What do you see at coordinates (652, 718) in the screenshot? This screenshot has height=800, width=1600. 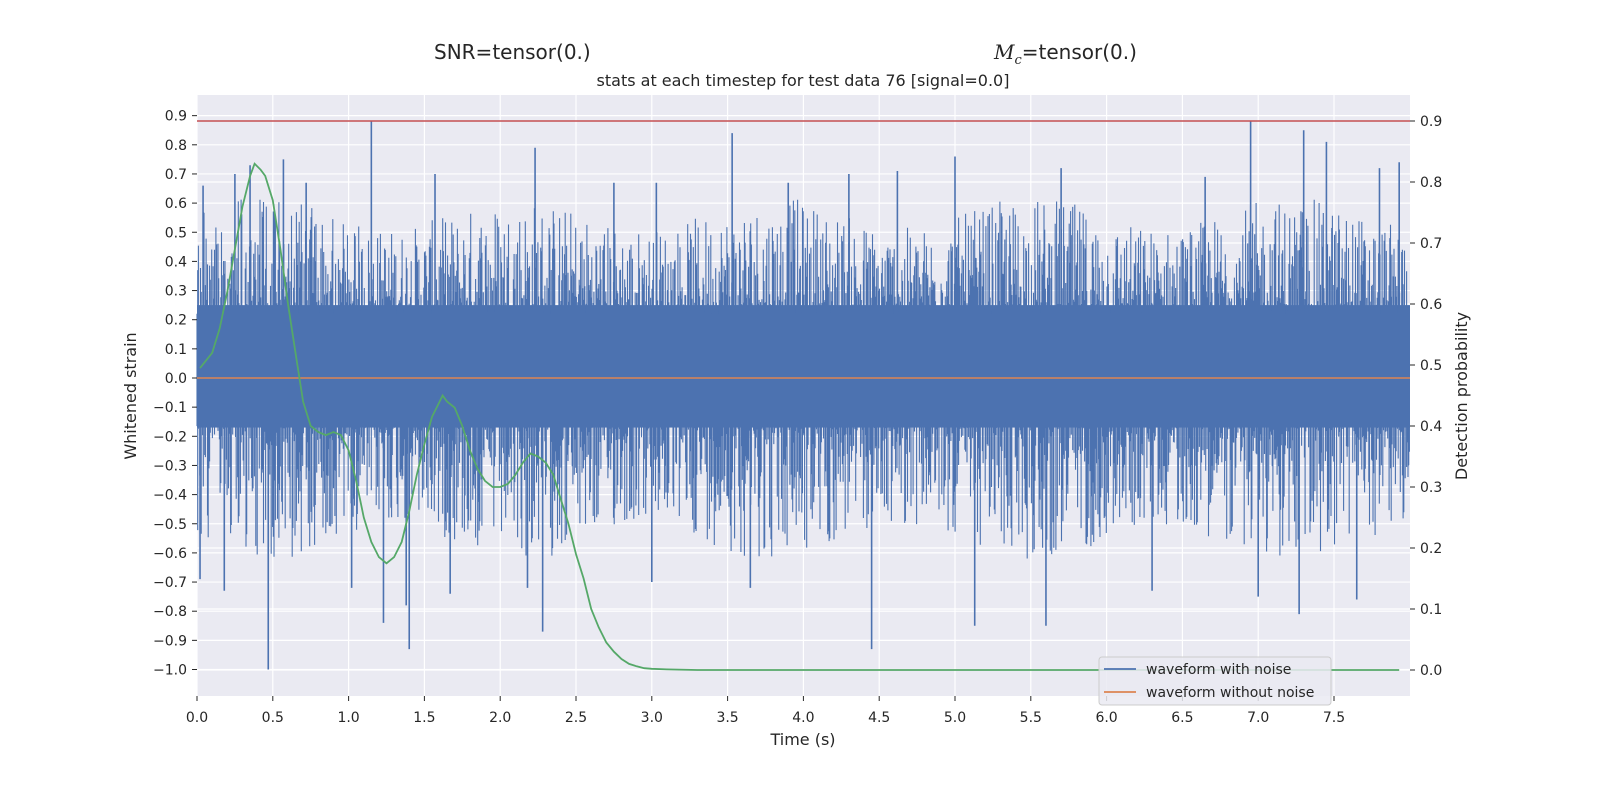 I see `x-tick-label: 3.0` at bounding box center [652, 718].